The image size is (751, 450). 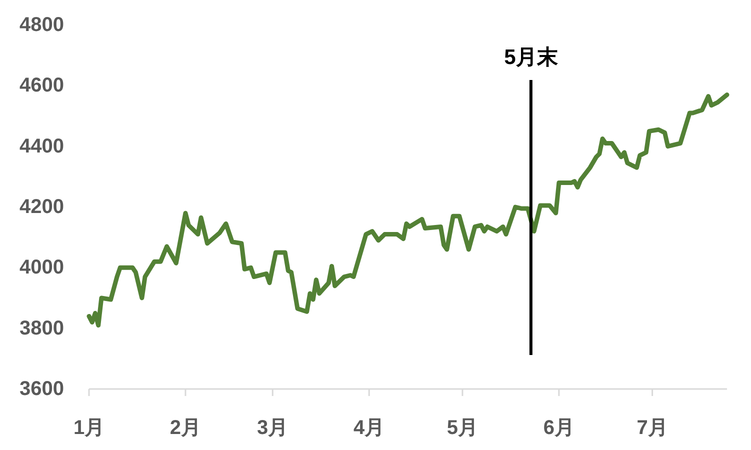 What do you see at coordinates (42, 25) in the screenshot?
I see `y-tick-label: 4800` at bounding box center [42, 25].